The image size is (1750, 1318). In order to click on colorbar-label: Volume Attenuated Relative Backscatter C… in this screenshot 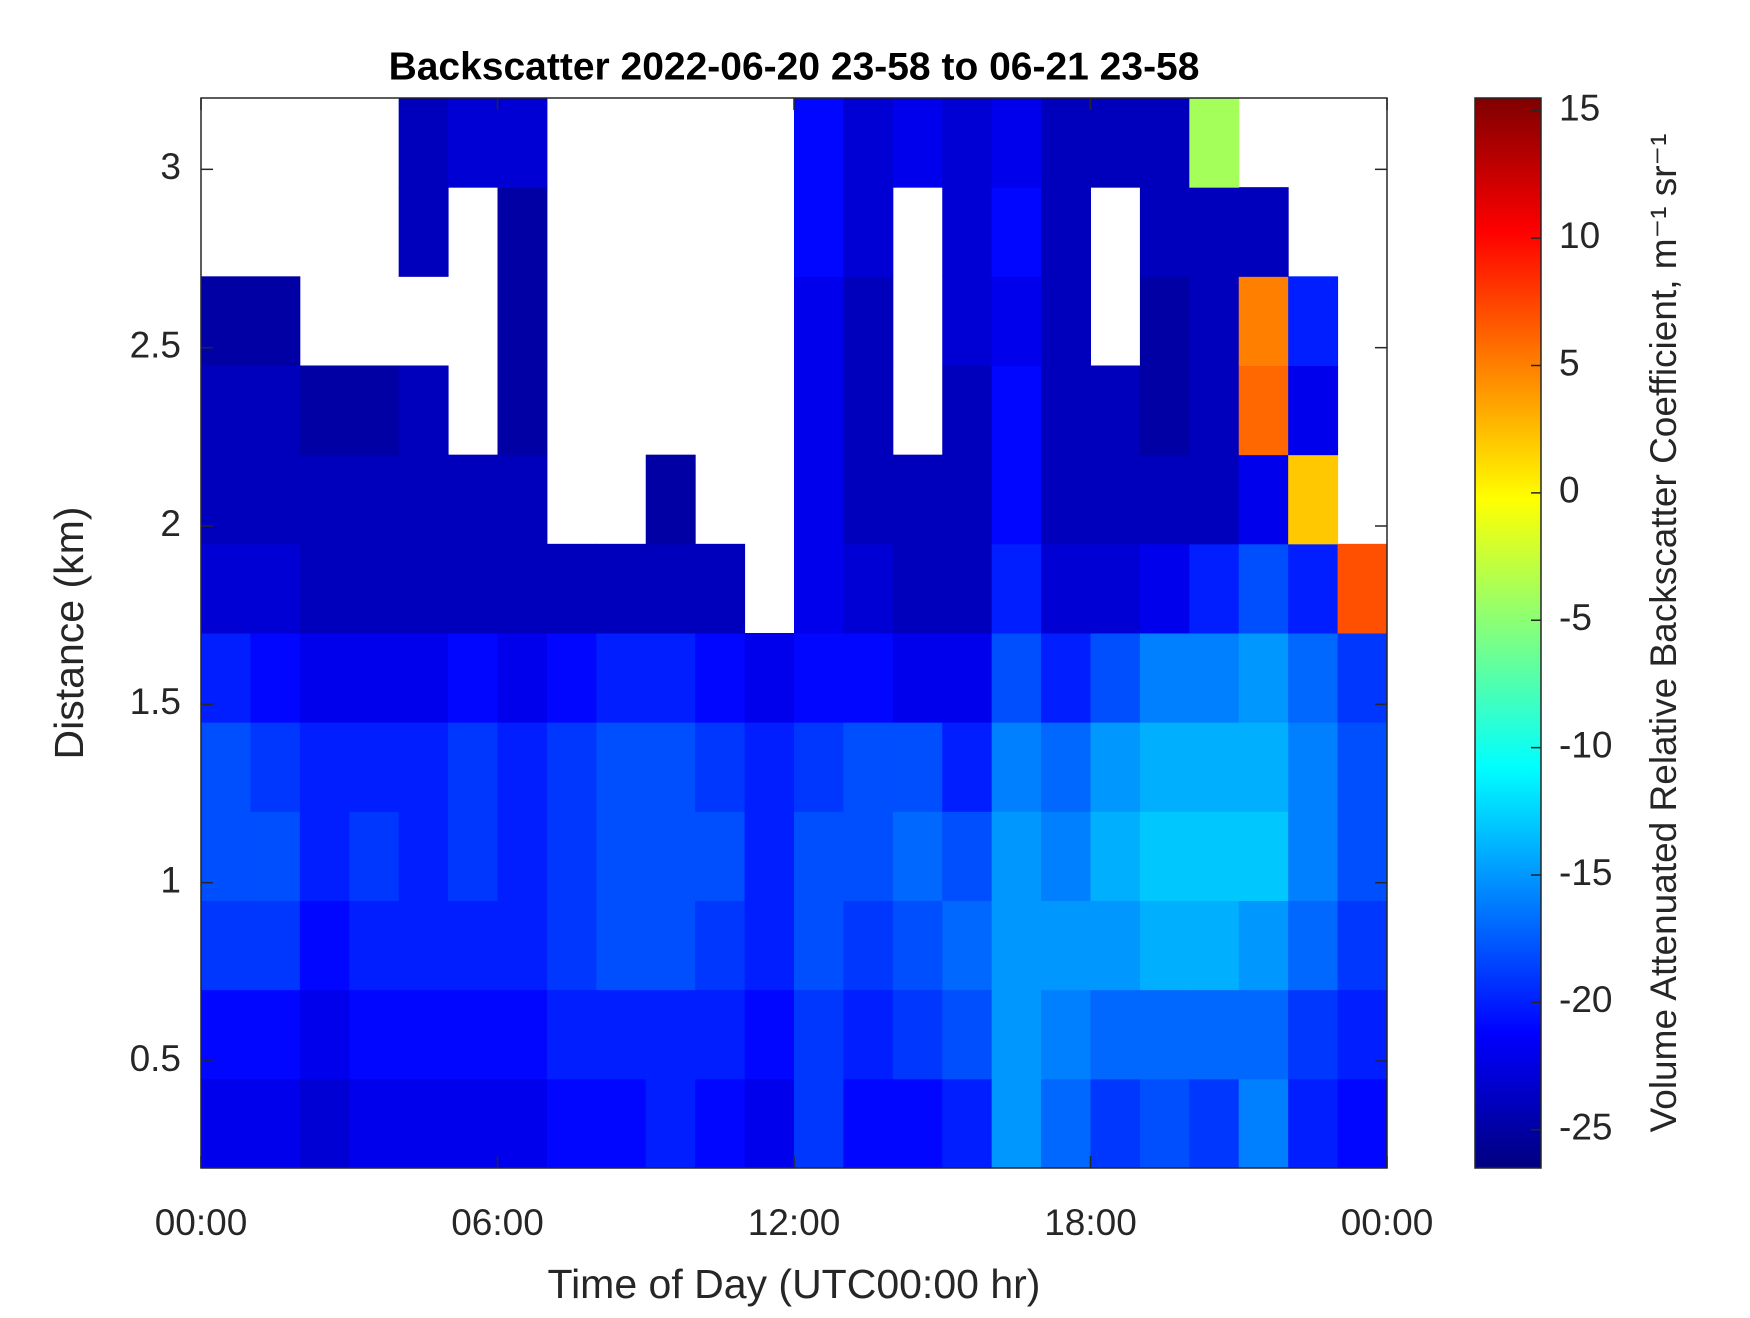, I will do `click(1663, 633)`.